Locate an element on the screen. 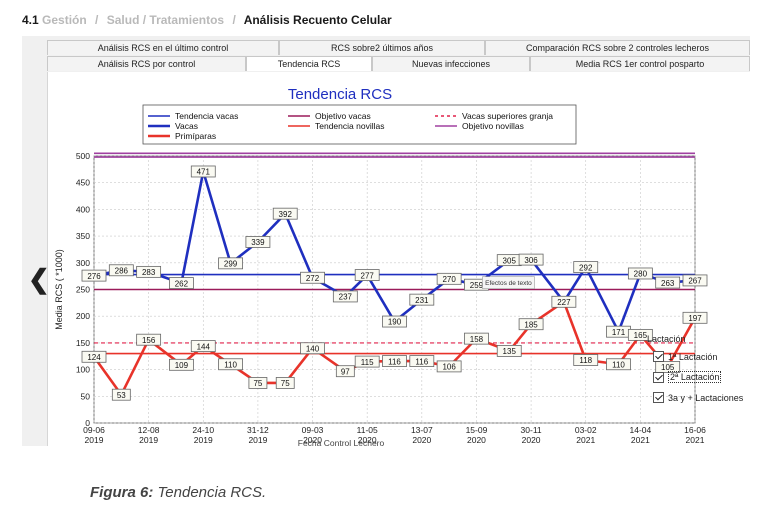 The width and height of the screenshot is (768, 508). data-label: 272 is located at coordinates (313, 278).